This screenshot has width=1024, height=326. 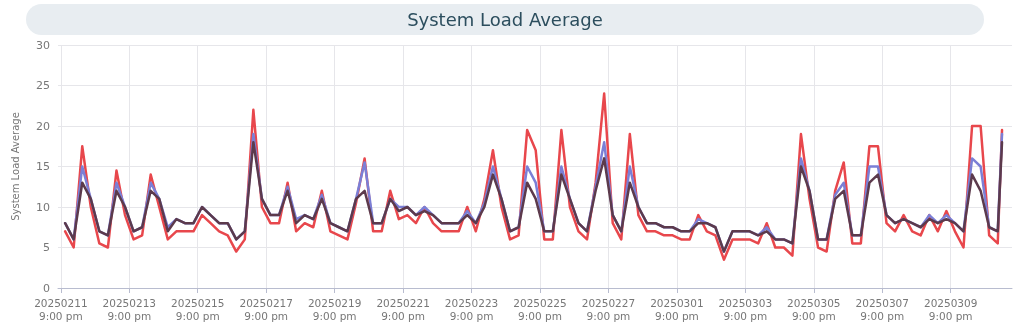 What do you see at coordinates (505, 19) in the screenshot?
I see `chart-title: System Load Average` at bounding box center [505, 19].